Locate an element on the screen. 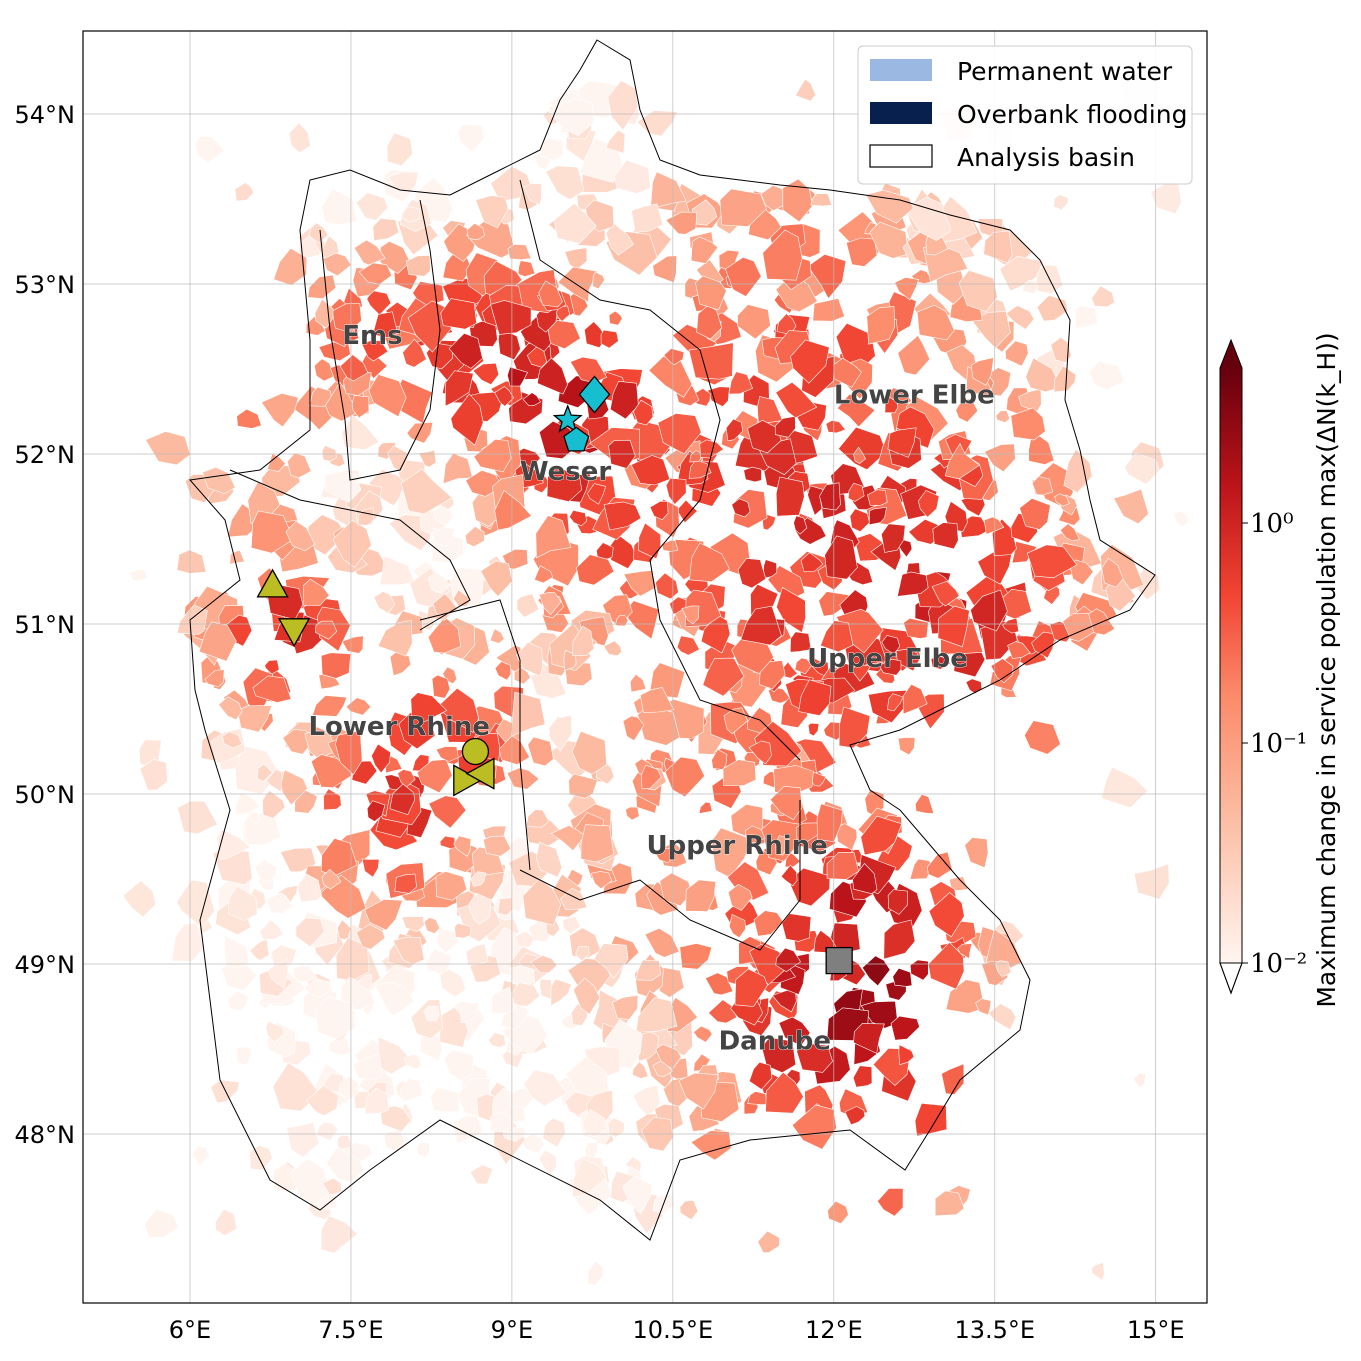 This screenshot has height=1361, width=1361. basin-boundary is located at coordinates (475, 735).